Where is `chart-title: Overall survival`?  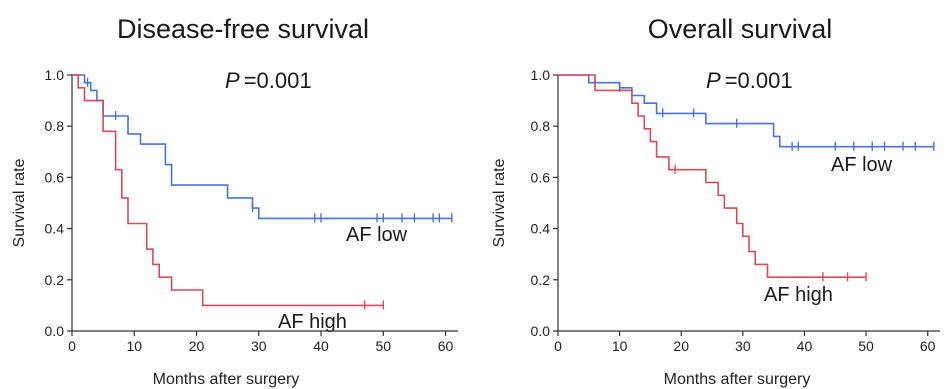
chart-title: Overall survival is located at coordinates (740, 29).